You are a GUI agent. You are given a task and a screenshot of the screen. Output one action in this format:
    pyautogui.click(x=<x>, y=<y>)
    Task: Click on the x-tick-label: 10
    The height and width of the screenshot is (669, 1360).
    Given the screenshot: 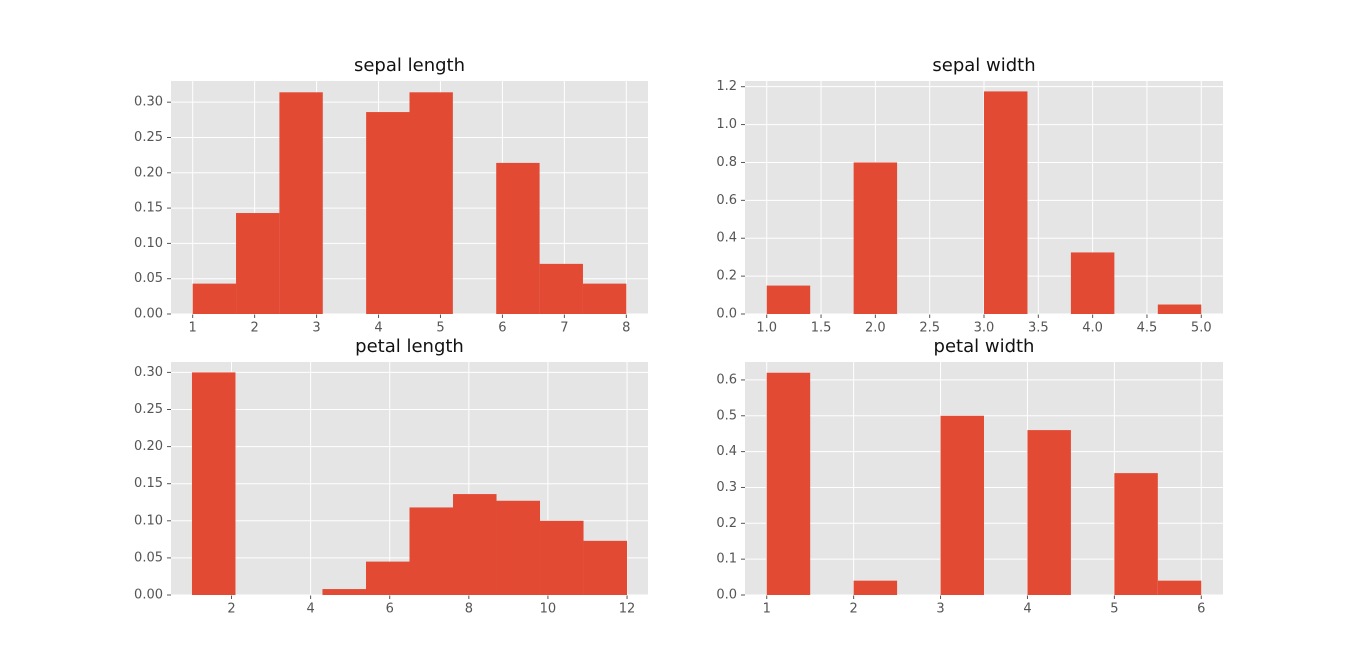 What is the action you would take?
    pyautogui.click(x=548, y=609)
    